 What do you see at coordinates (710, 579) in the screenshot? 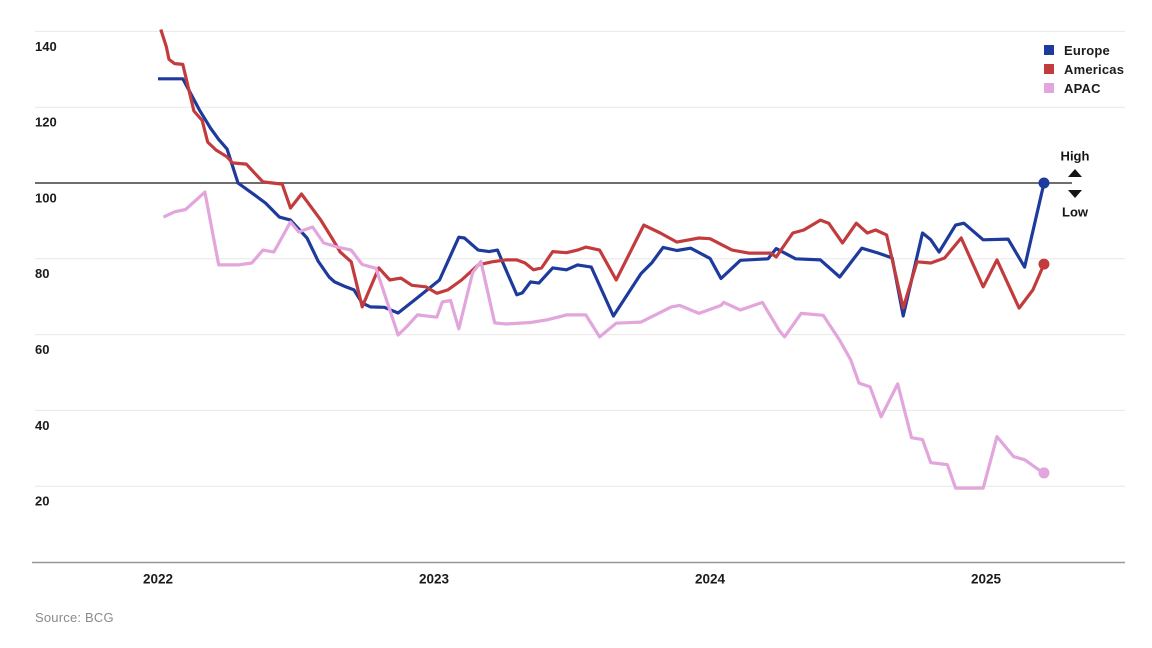
I see `x-axis-tick-label: 2024` at bounding box center [710, 579].